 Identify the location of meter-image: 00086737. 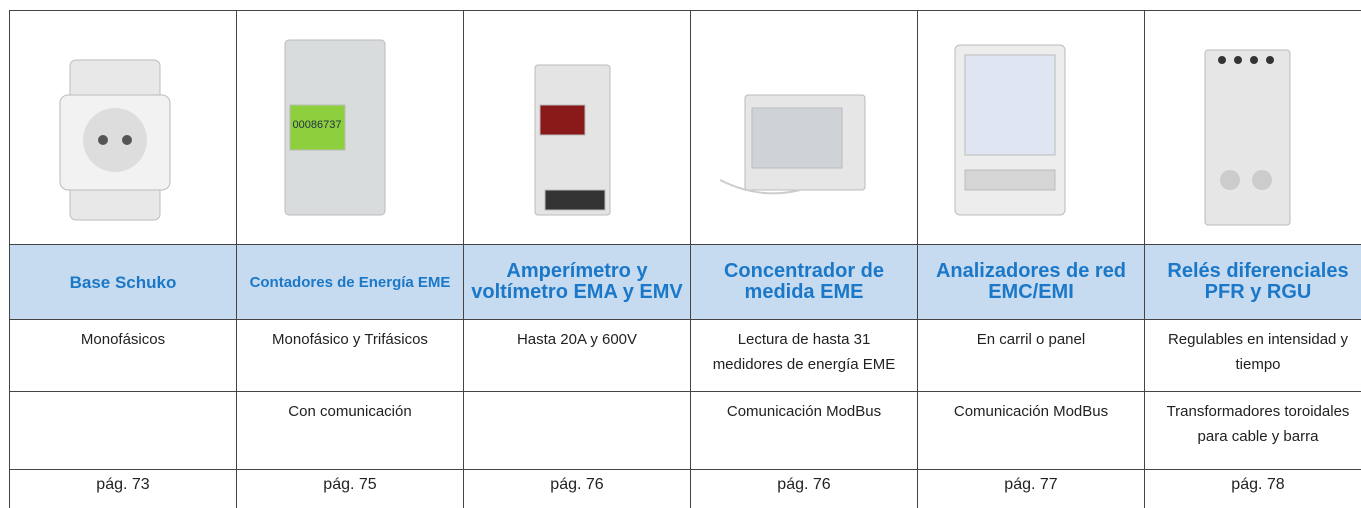
(335, 127).